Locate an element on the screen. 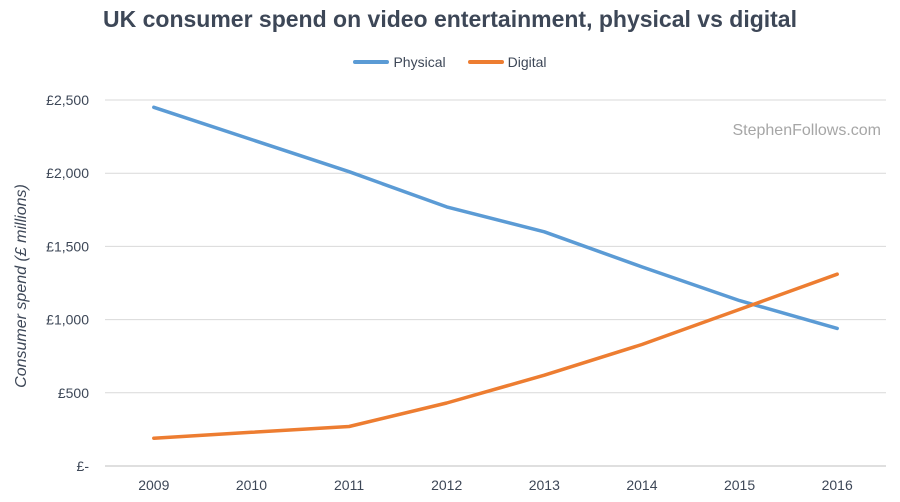 The width and height of the screenshot is (900, 502). data-point-digital-2013 is located at coordinates (544, 375).